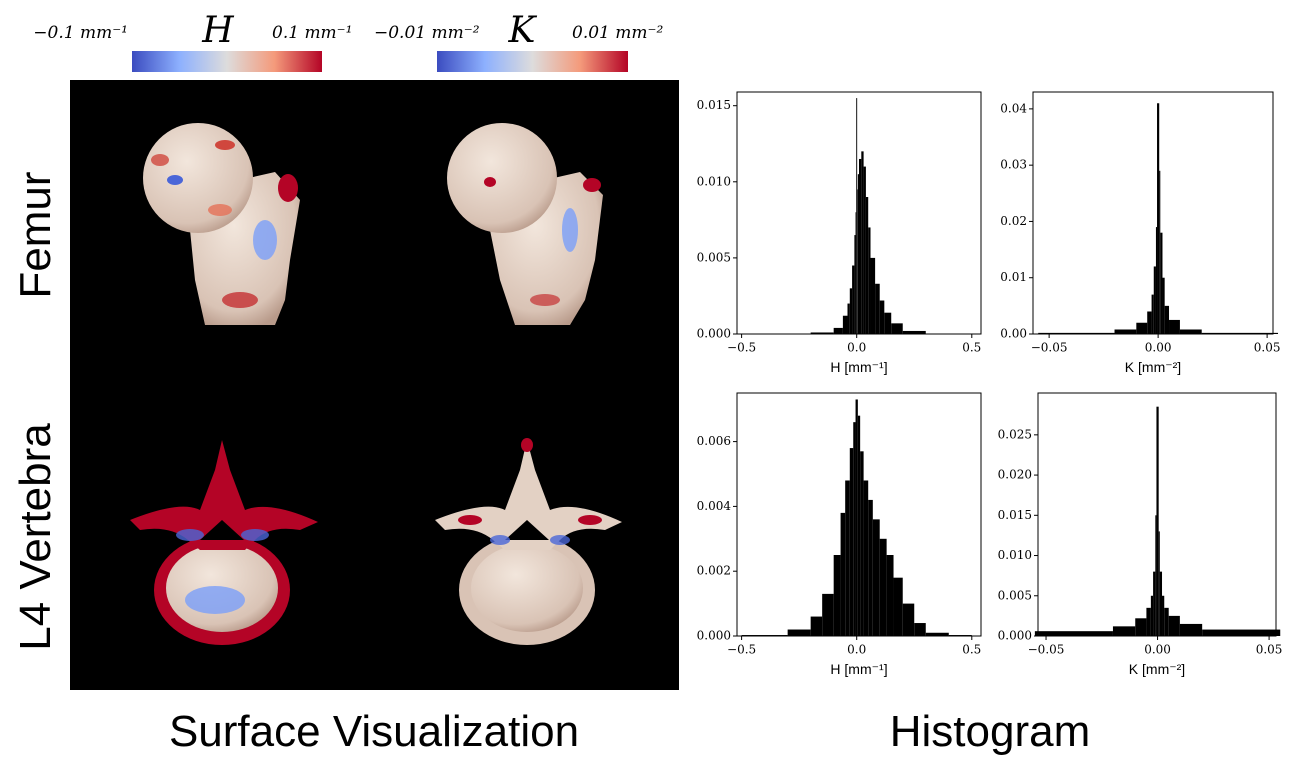 The width and height of the screenshot is (1297, 757). What do you see at coordinates (856, 348) in the screenshot?
I see `x-tick-label: 0.0` at bounding box center [856, 348].